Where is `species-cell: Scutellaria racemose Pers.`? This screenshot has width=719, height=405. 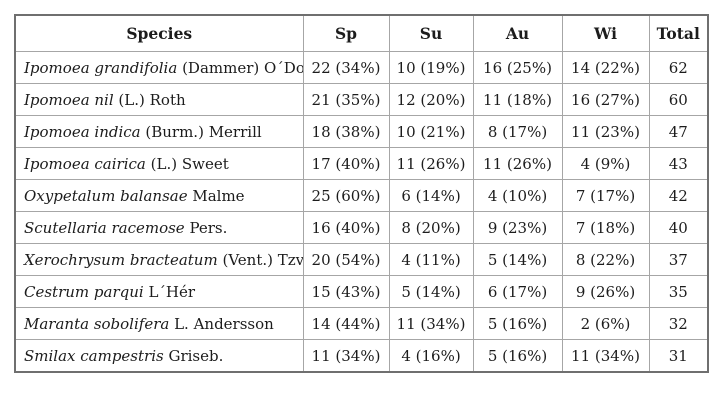 species-cell: Scutellaria racemose Pers. is located at coordinates (159, 227).